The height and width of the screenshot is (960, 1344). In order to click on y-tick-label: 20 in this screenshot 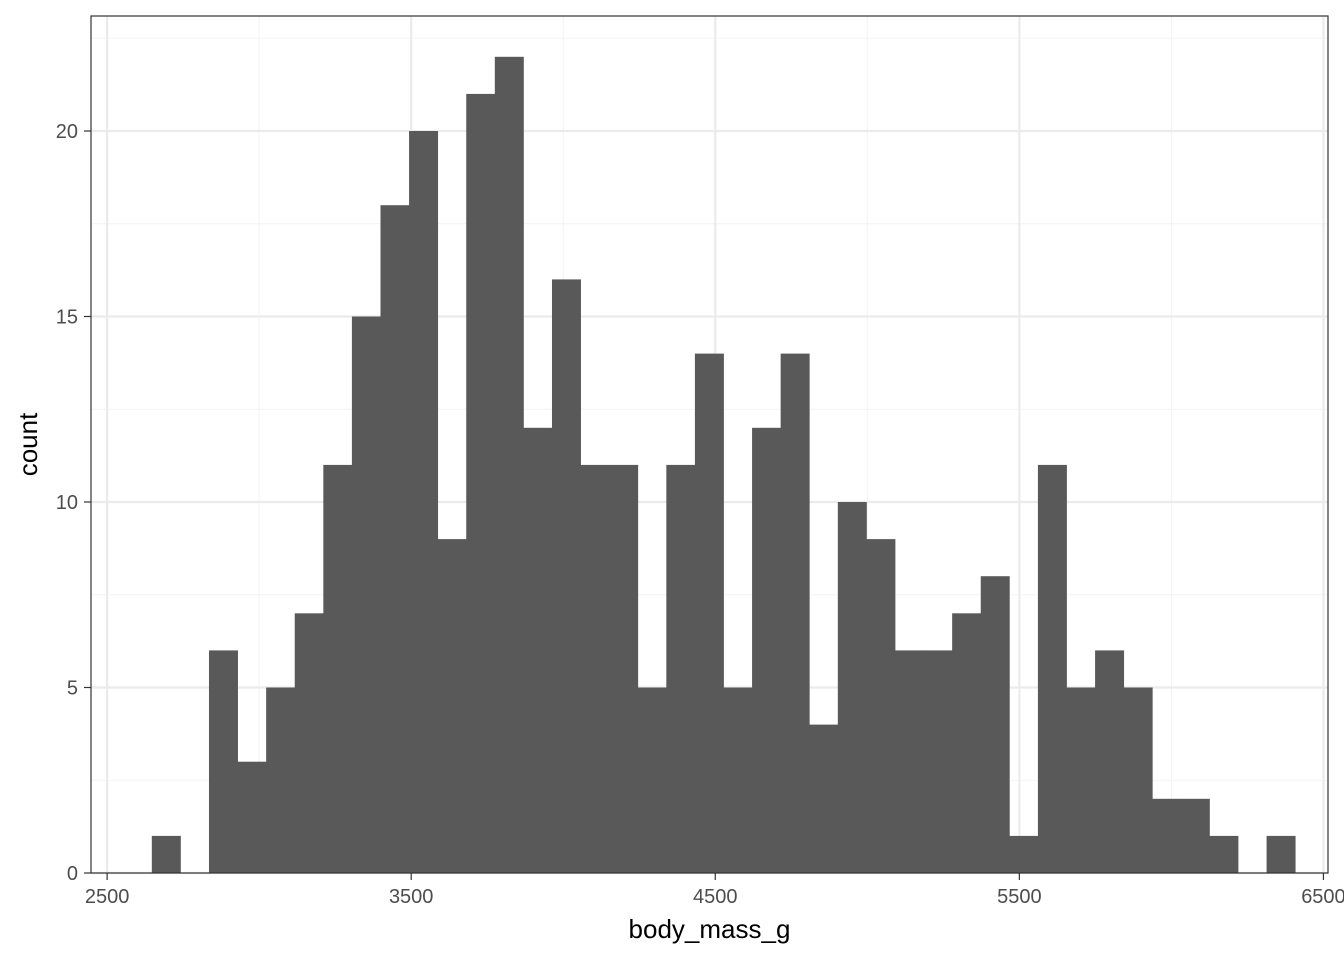, I will do `click(67, 132)`.